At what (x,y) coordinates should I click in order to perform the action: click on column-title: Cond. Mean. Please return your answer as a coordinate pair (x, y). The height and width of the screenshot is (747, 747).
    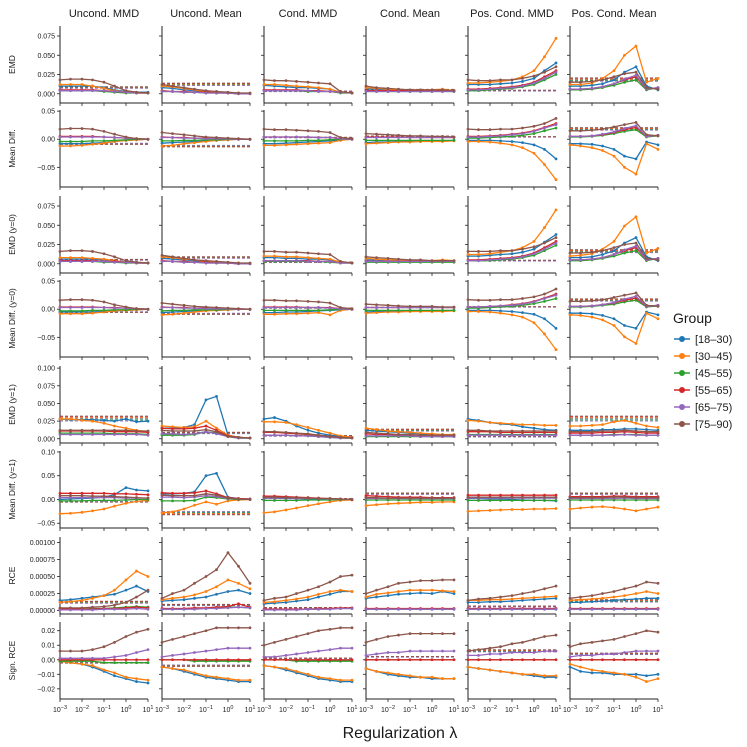
    Looking at the image, I should click on (410, 14).